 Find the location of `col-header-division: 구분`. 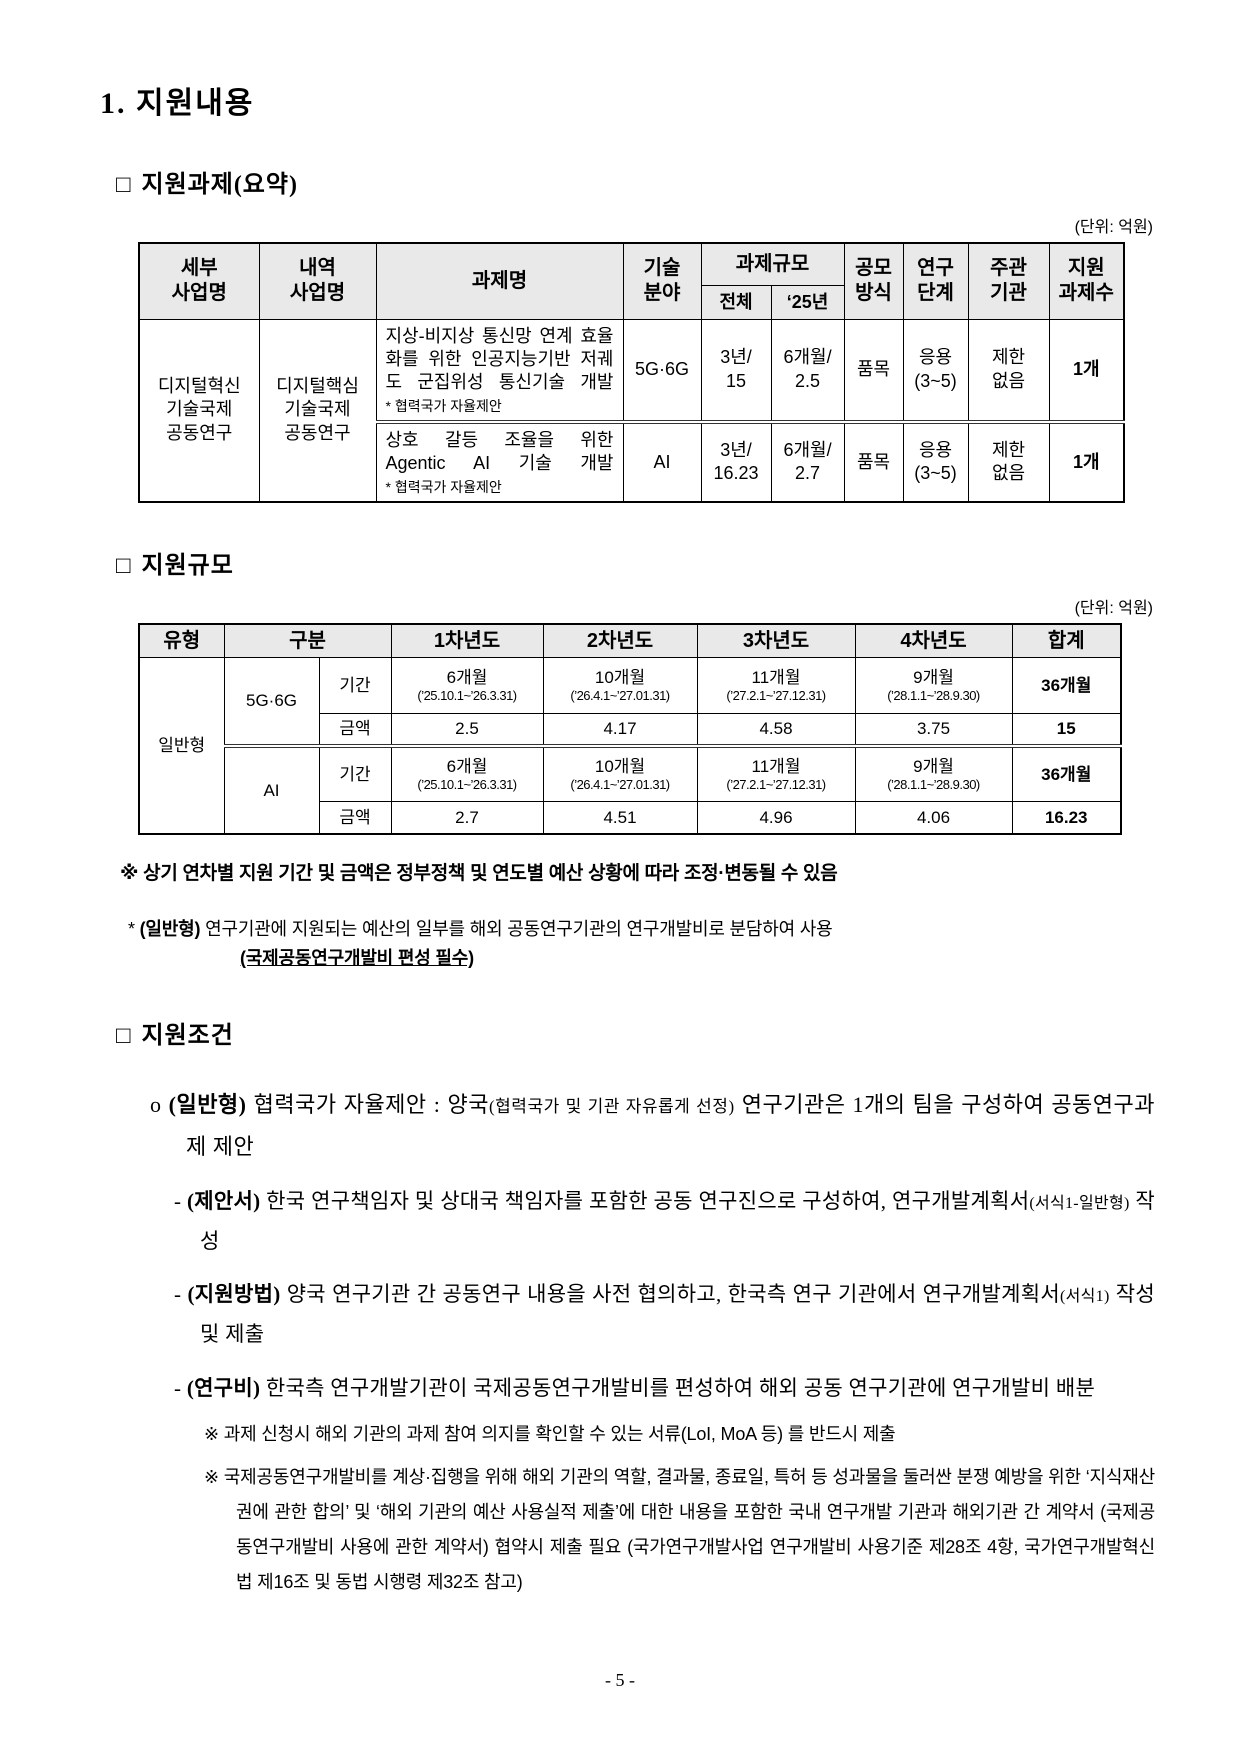

col-header-division: 구분 is located at coordinates (307, 641).